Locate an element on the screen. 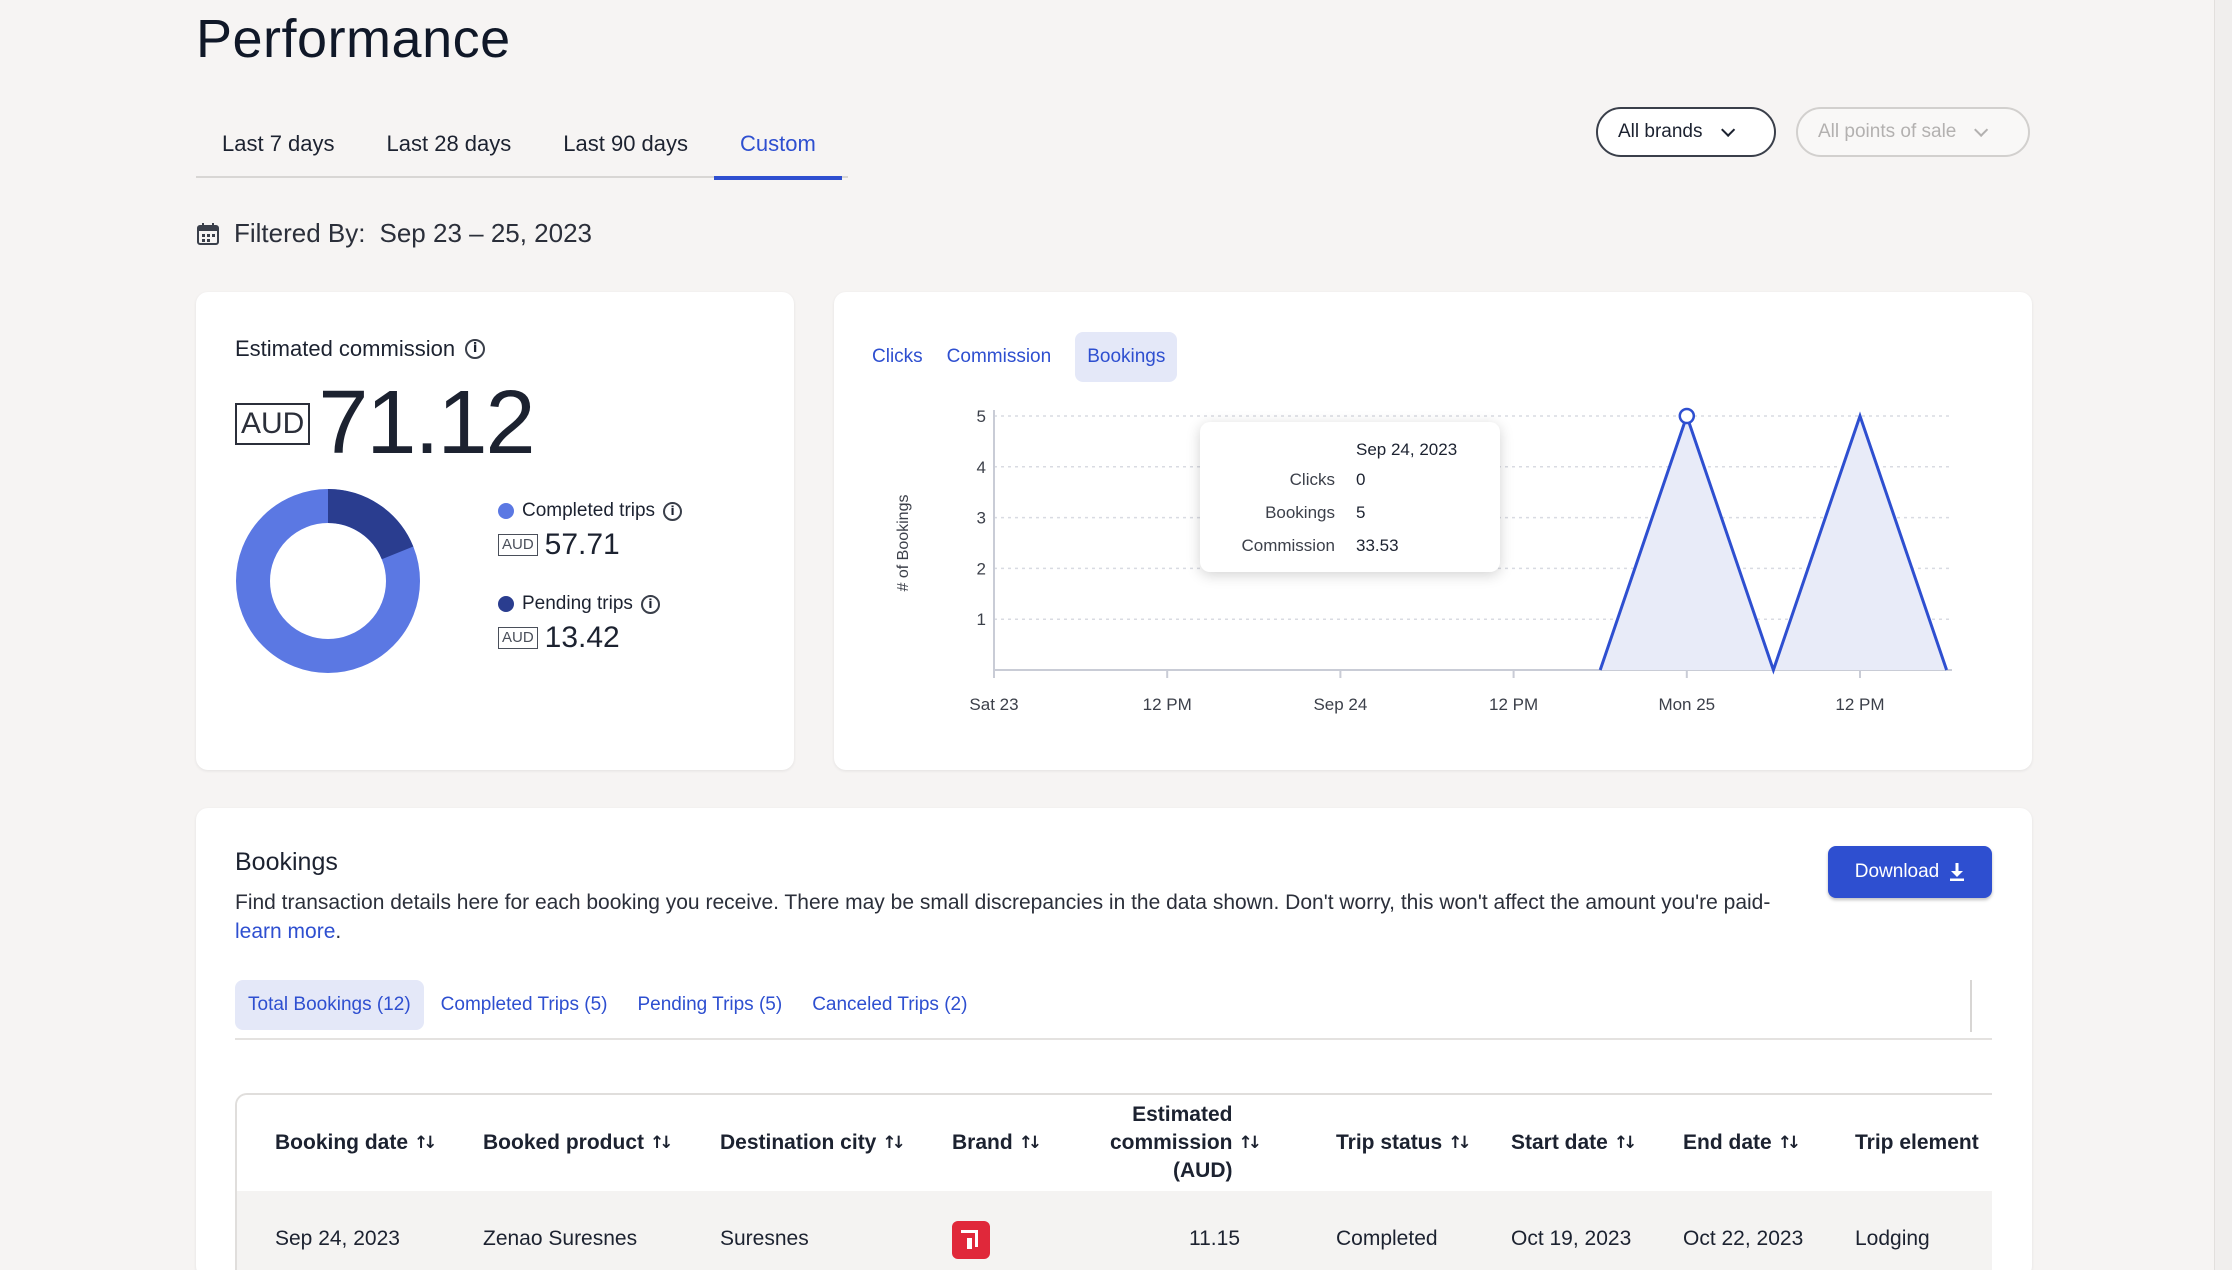 The image size is (2232, 1270). col-trip-status: Trip status ↑↓ is located at coordinates (1404, 1143).